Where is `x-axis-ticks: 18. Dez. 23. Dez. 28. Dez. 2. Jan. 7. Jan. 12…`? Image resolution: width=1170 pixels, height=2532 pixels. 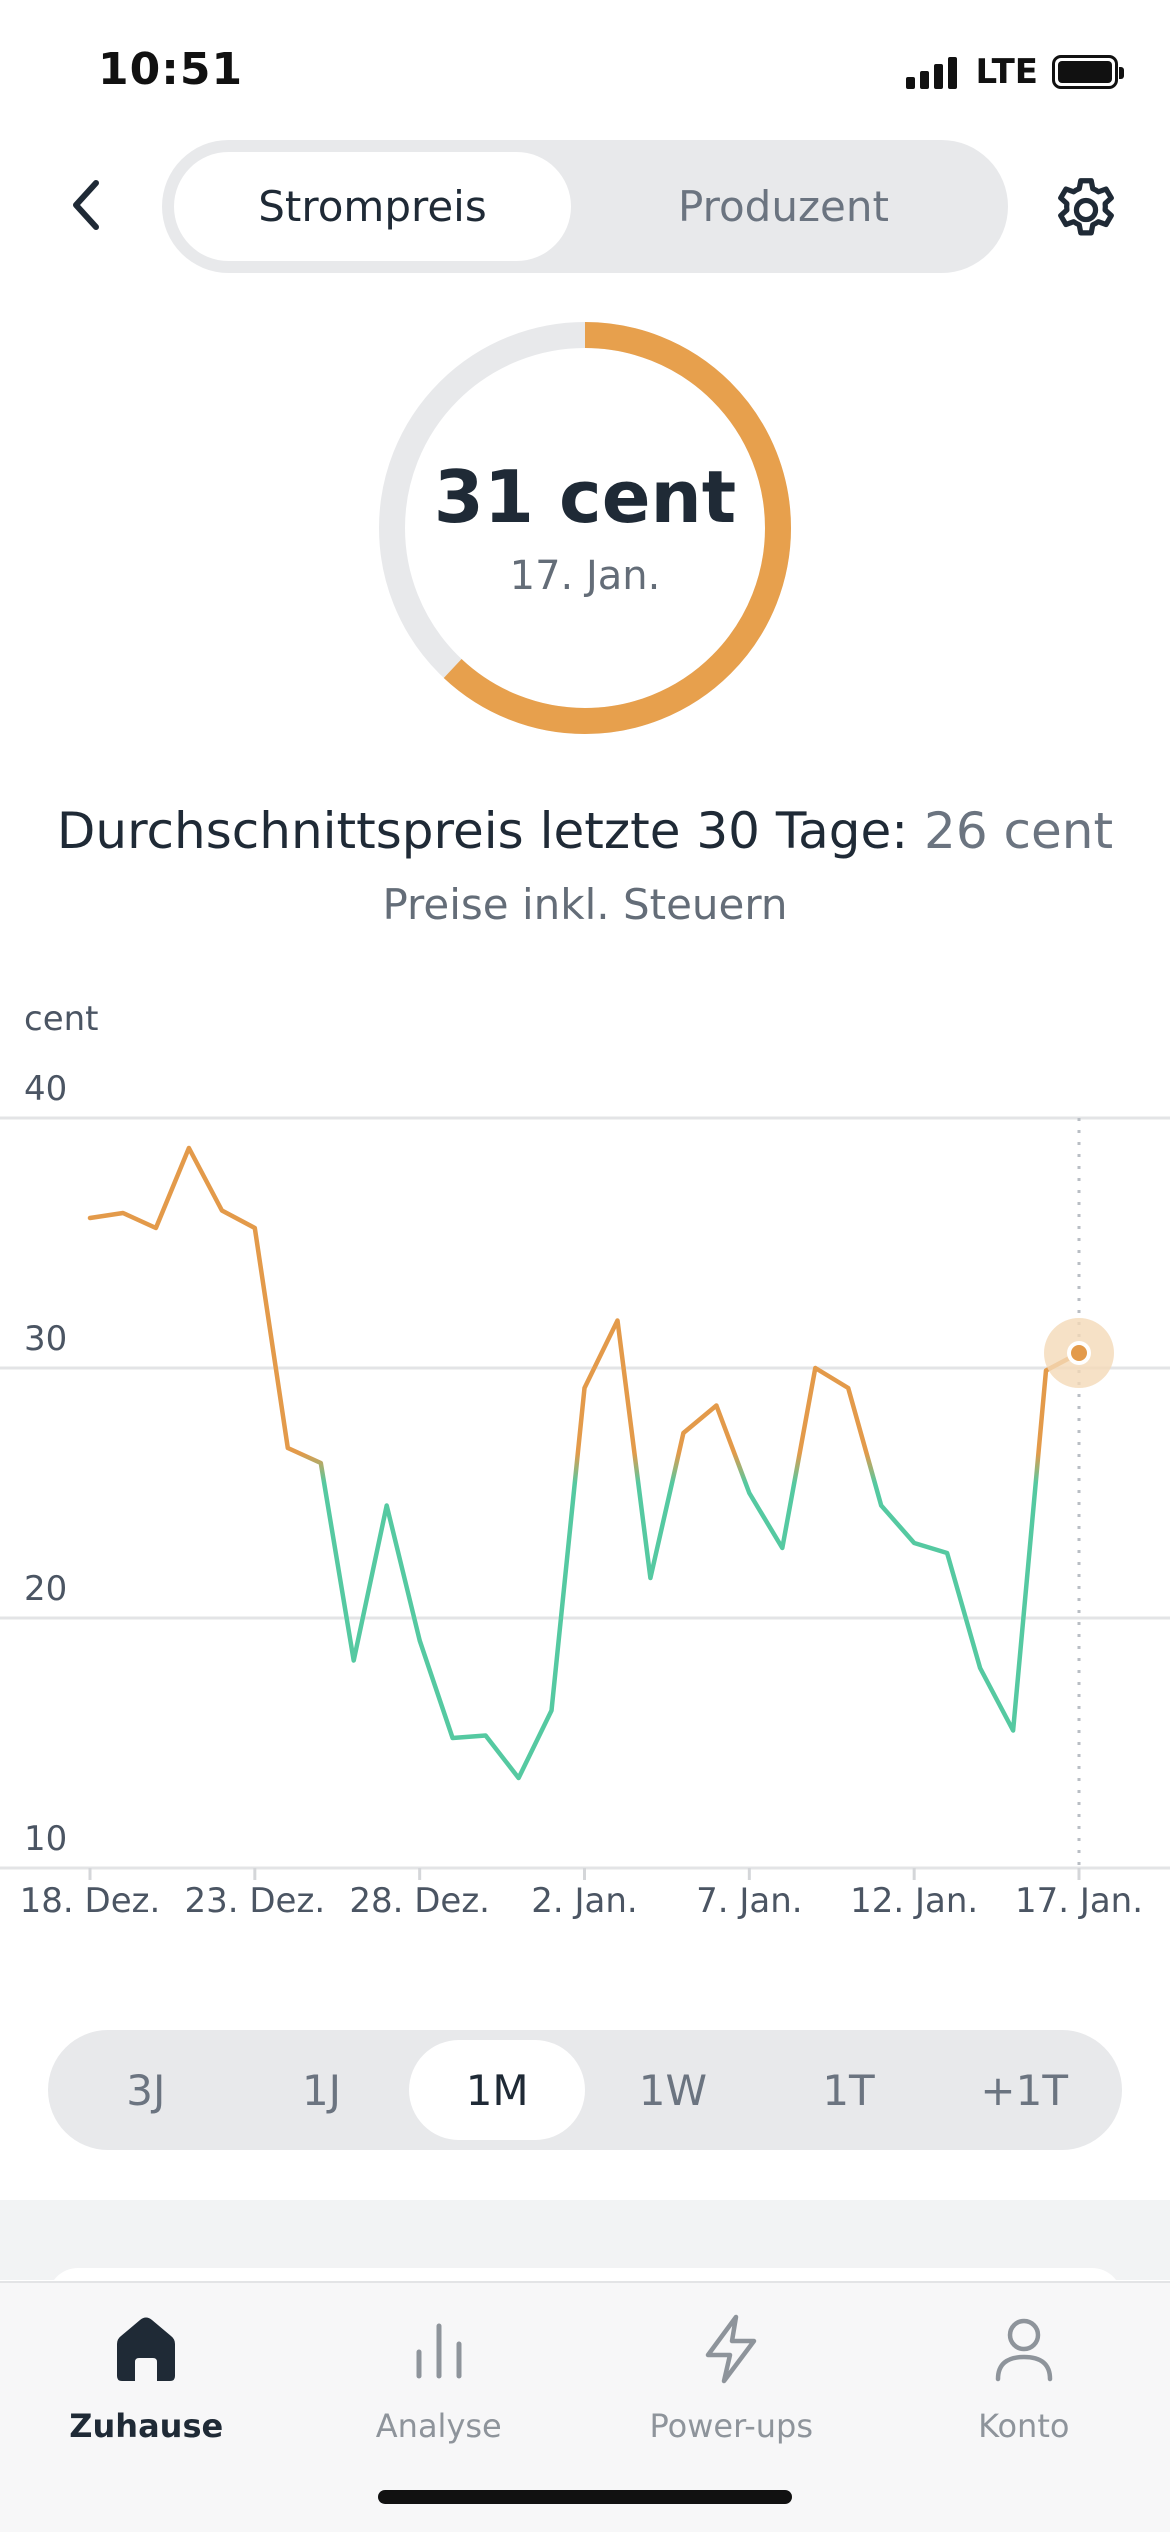 x-axis-ticks: 18. Dez. 23. Dez. 28. Dez. 2. Jan. 7. Jan. 12… is located at coordinates (581, 1894).